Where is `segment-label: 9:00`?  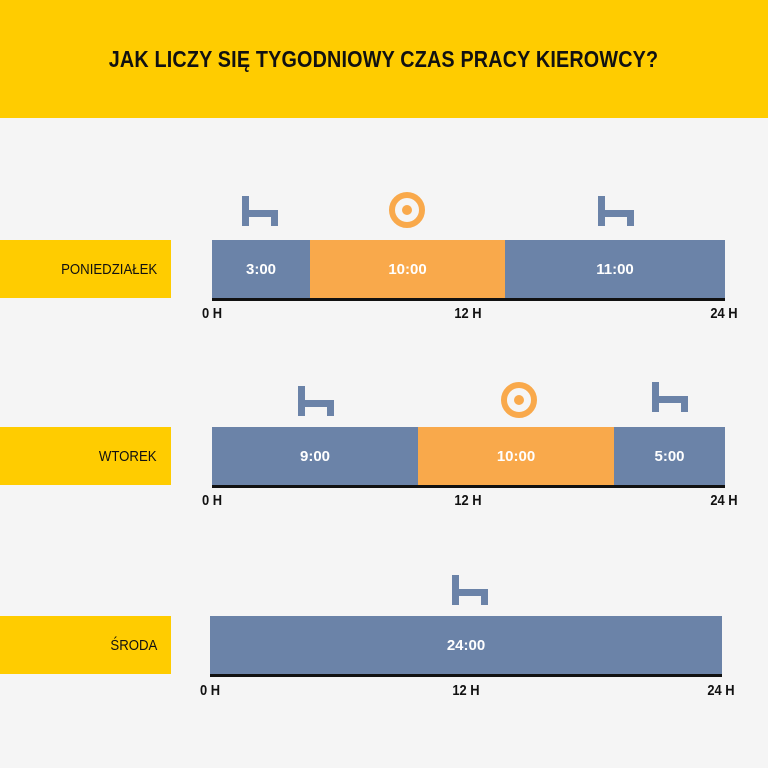
segment-label: 9:00 is located at coordinates (315, 456).